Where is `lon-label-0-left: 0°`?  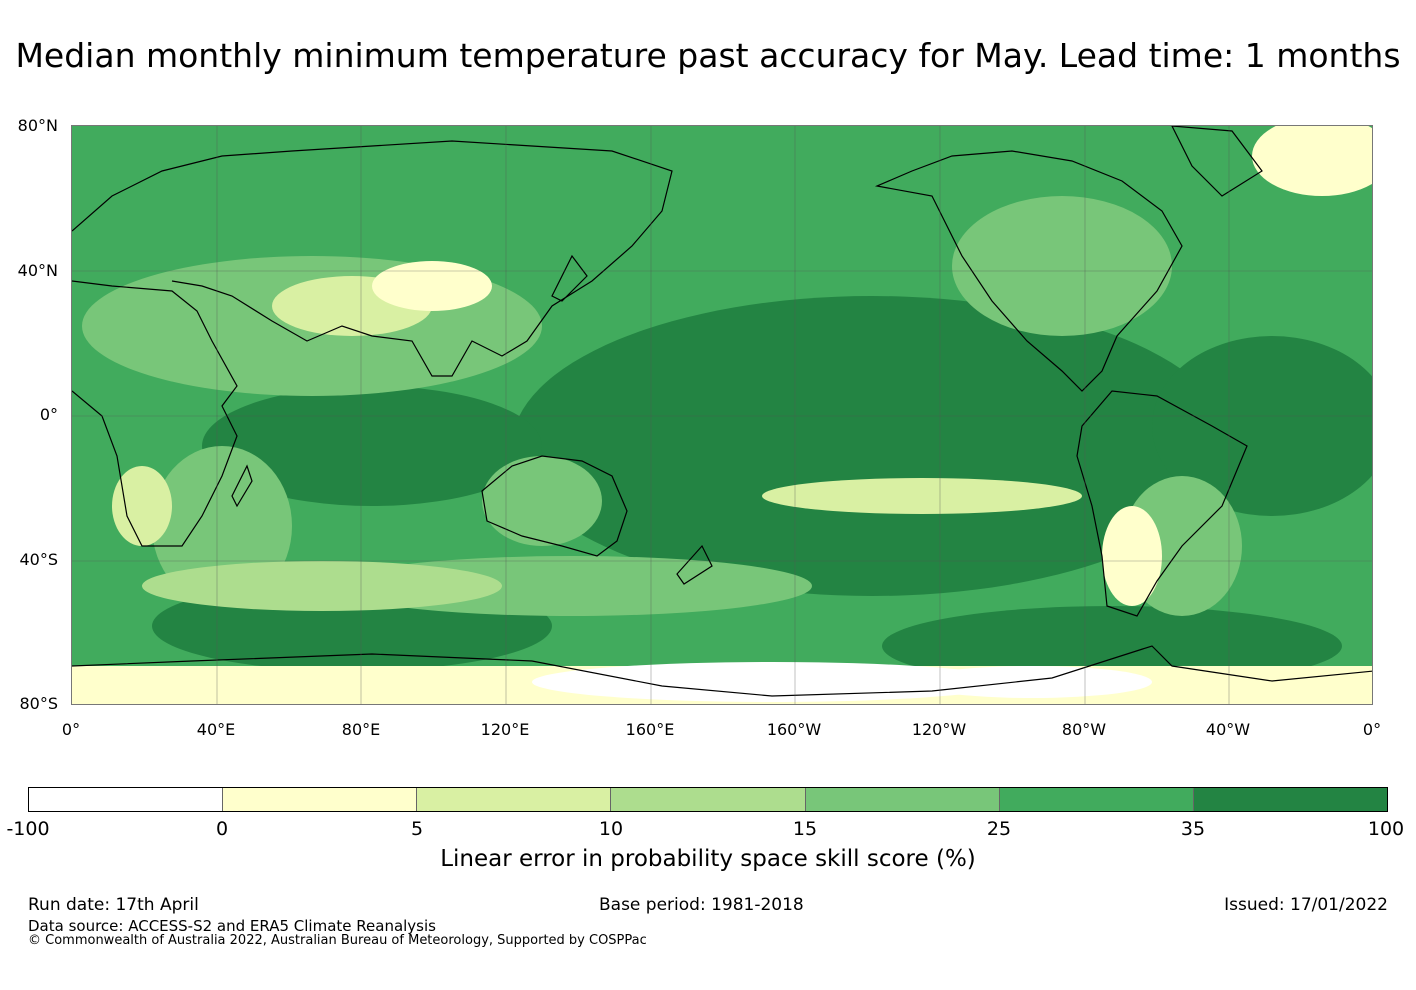
lon-label-0-left: 0° is located at coordinates (71, 729).